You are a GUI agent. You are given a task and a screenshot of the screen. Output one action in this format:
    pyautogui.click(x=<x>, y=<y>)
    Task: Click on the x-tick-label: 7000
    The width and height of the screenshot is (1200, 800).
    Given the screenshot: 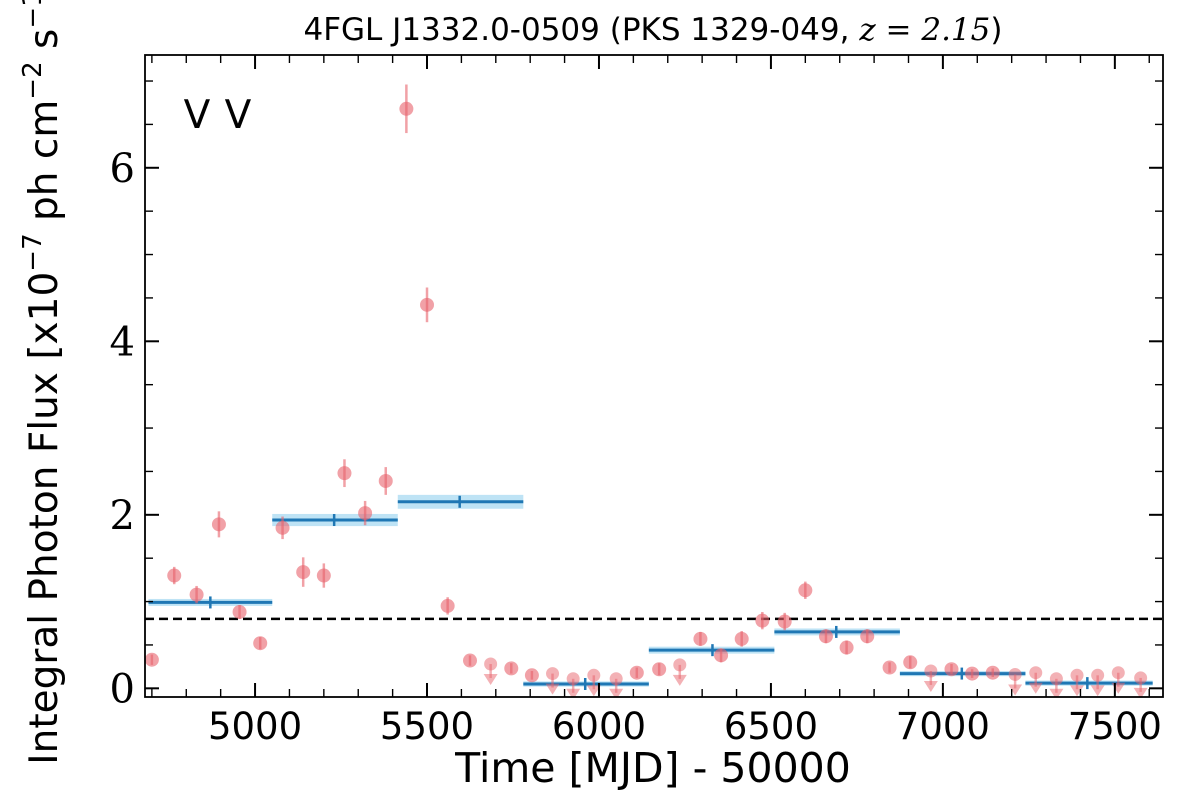 What is the action you would take?
    pyautogui.click(x=943, y=726)
    